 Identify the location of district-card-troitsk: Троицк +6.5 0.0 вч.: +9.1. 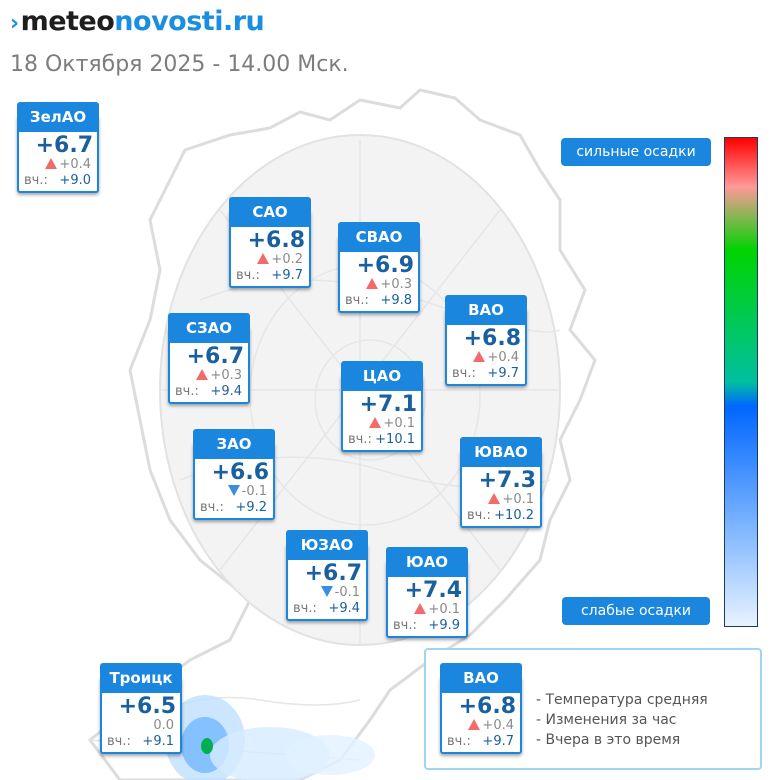
(141, 708).